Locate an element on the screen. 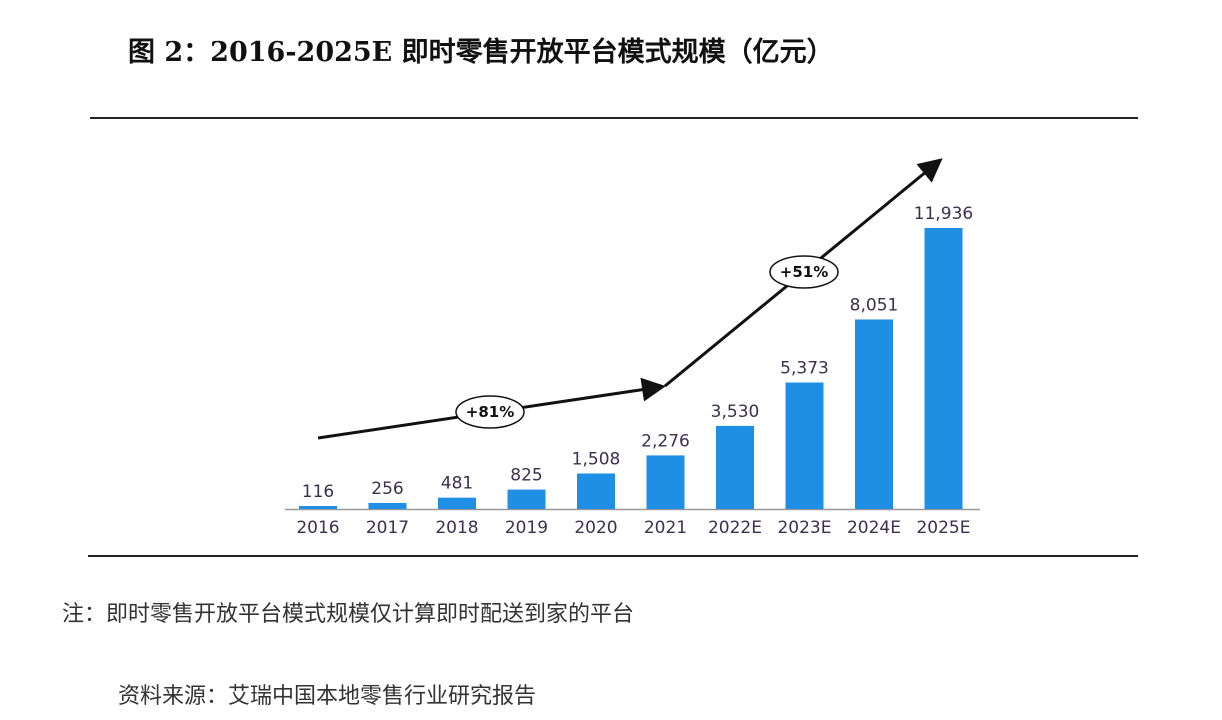  x-tick-label: 2021 is located at coordinates (665, 528).